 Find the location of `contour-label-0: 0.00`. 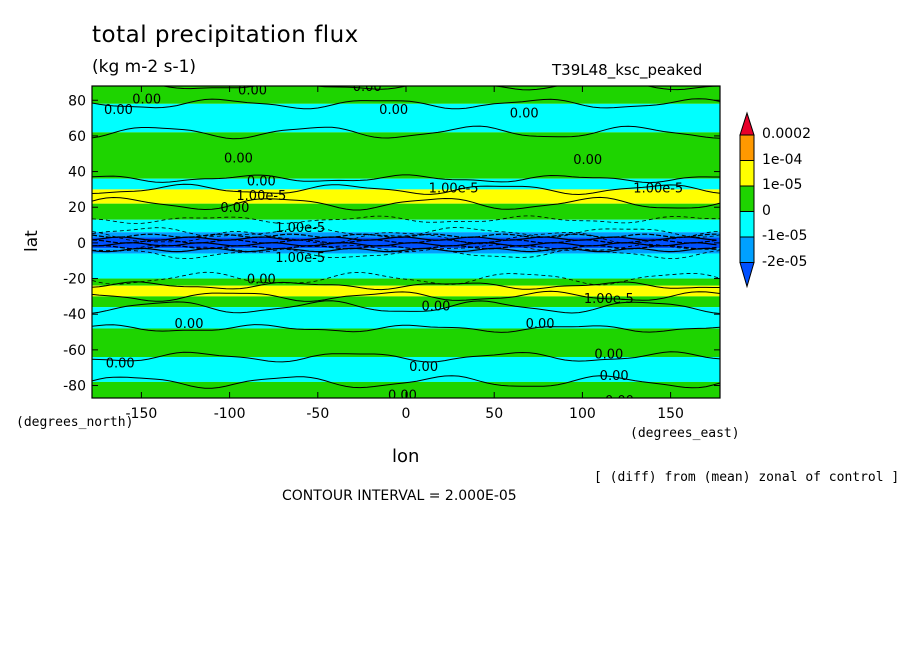

contour-label-0: 0.00 is located at coordinates (146, 99).